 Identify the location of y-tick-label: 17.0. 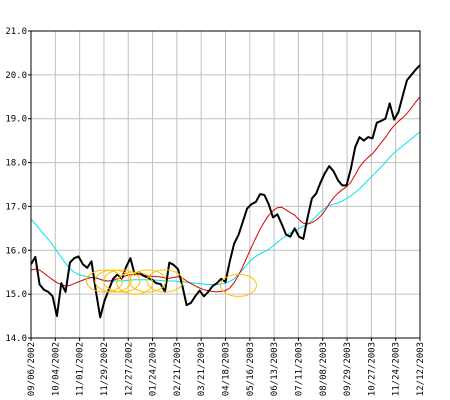
(16, 207).